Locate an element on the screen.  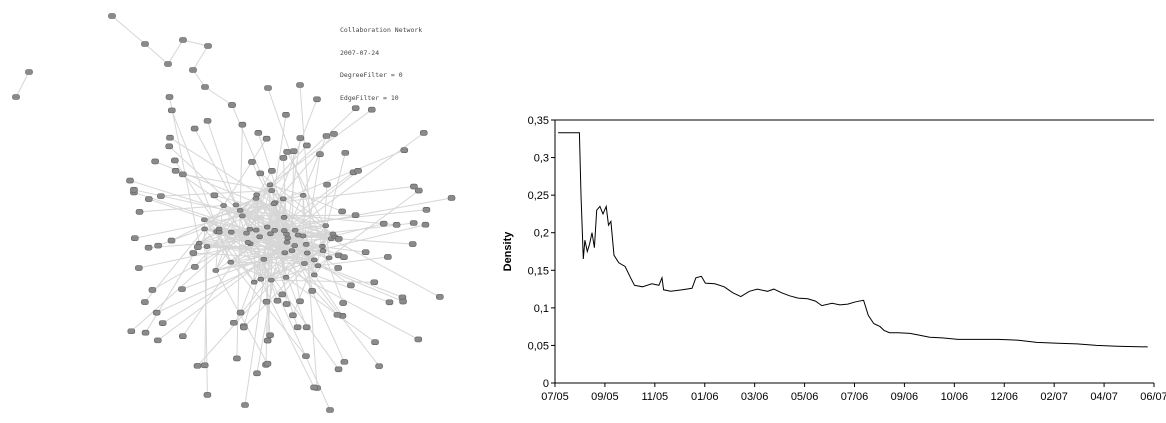
x-tick-label: 07/06 is located at coordinates (855, 397).